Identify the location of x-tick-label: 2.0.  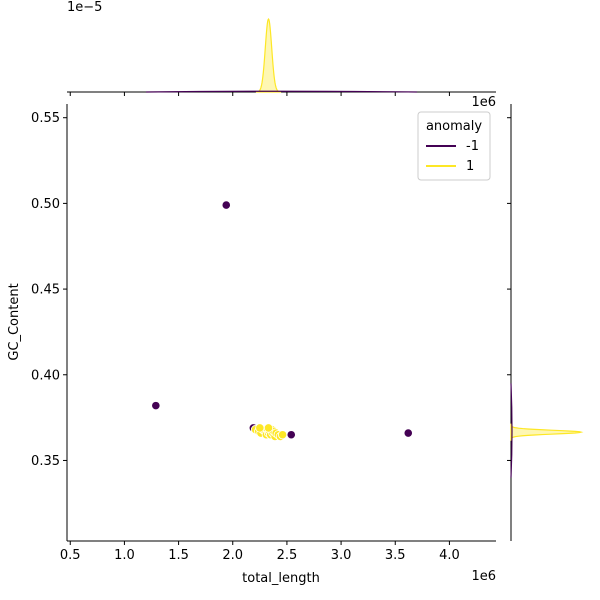
(232, 555).